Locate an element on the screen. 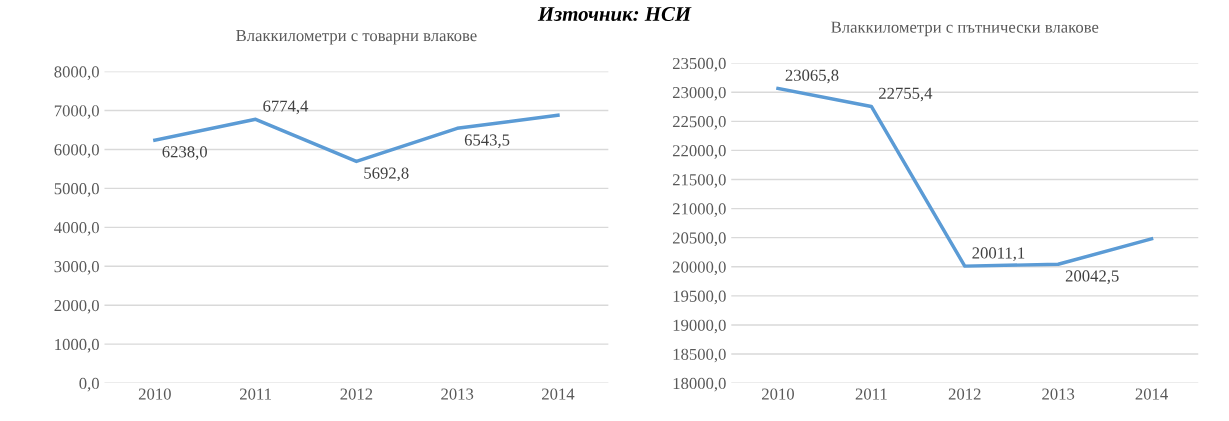  y-tick-label: 1000,0 is located at coordinates (77, 345).